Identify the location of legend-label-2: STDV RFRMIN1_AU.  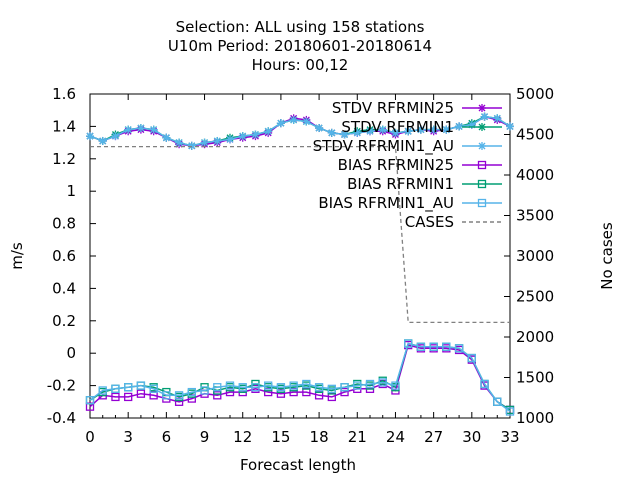
(383, 146).